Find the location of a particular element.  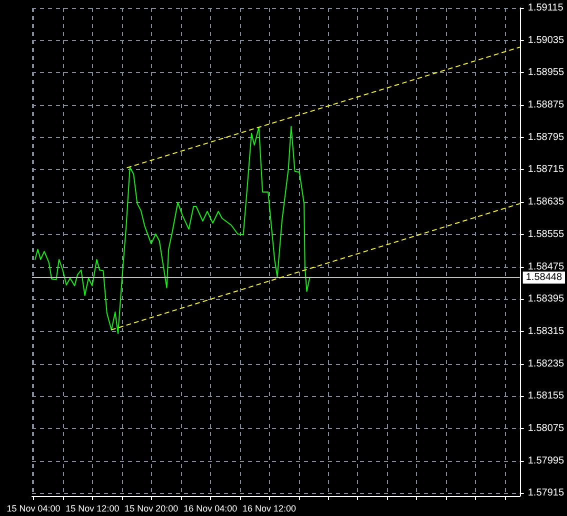

ref-line-label: 1.58448 is located at coordinates (544, 278).